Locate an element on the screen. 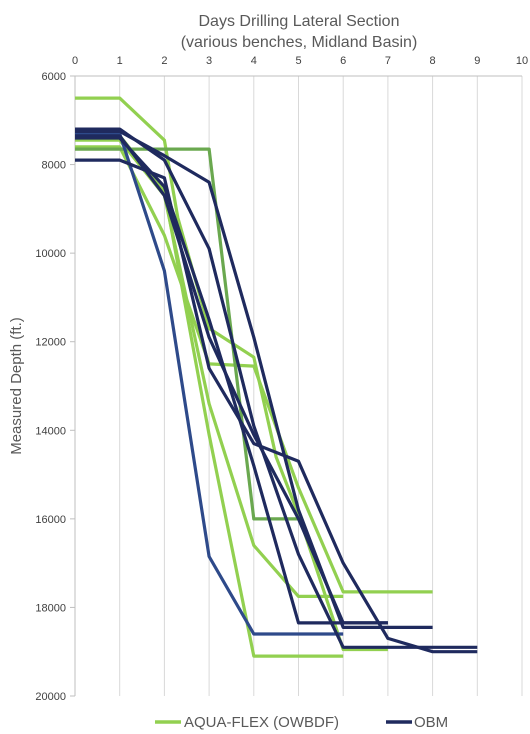  y-tick-label-8000: 8000 is located at coordinates (54, 166).